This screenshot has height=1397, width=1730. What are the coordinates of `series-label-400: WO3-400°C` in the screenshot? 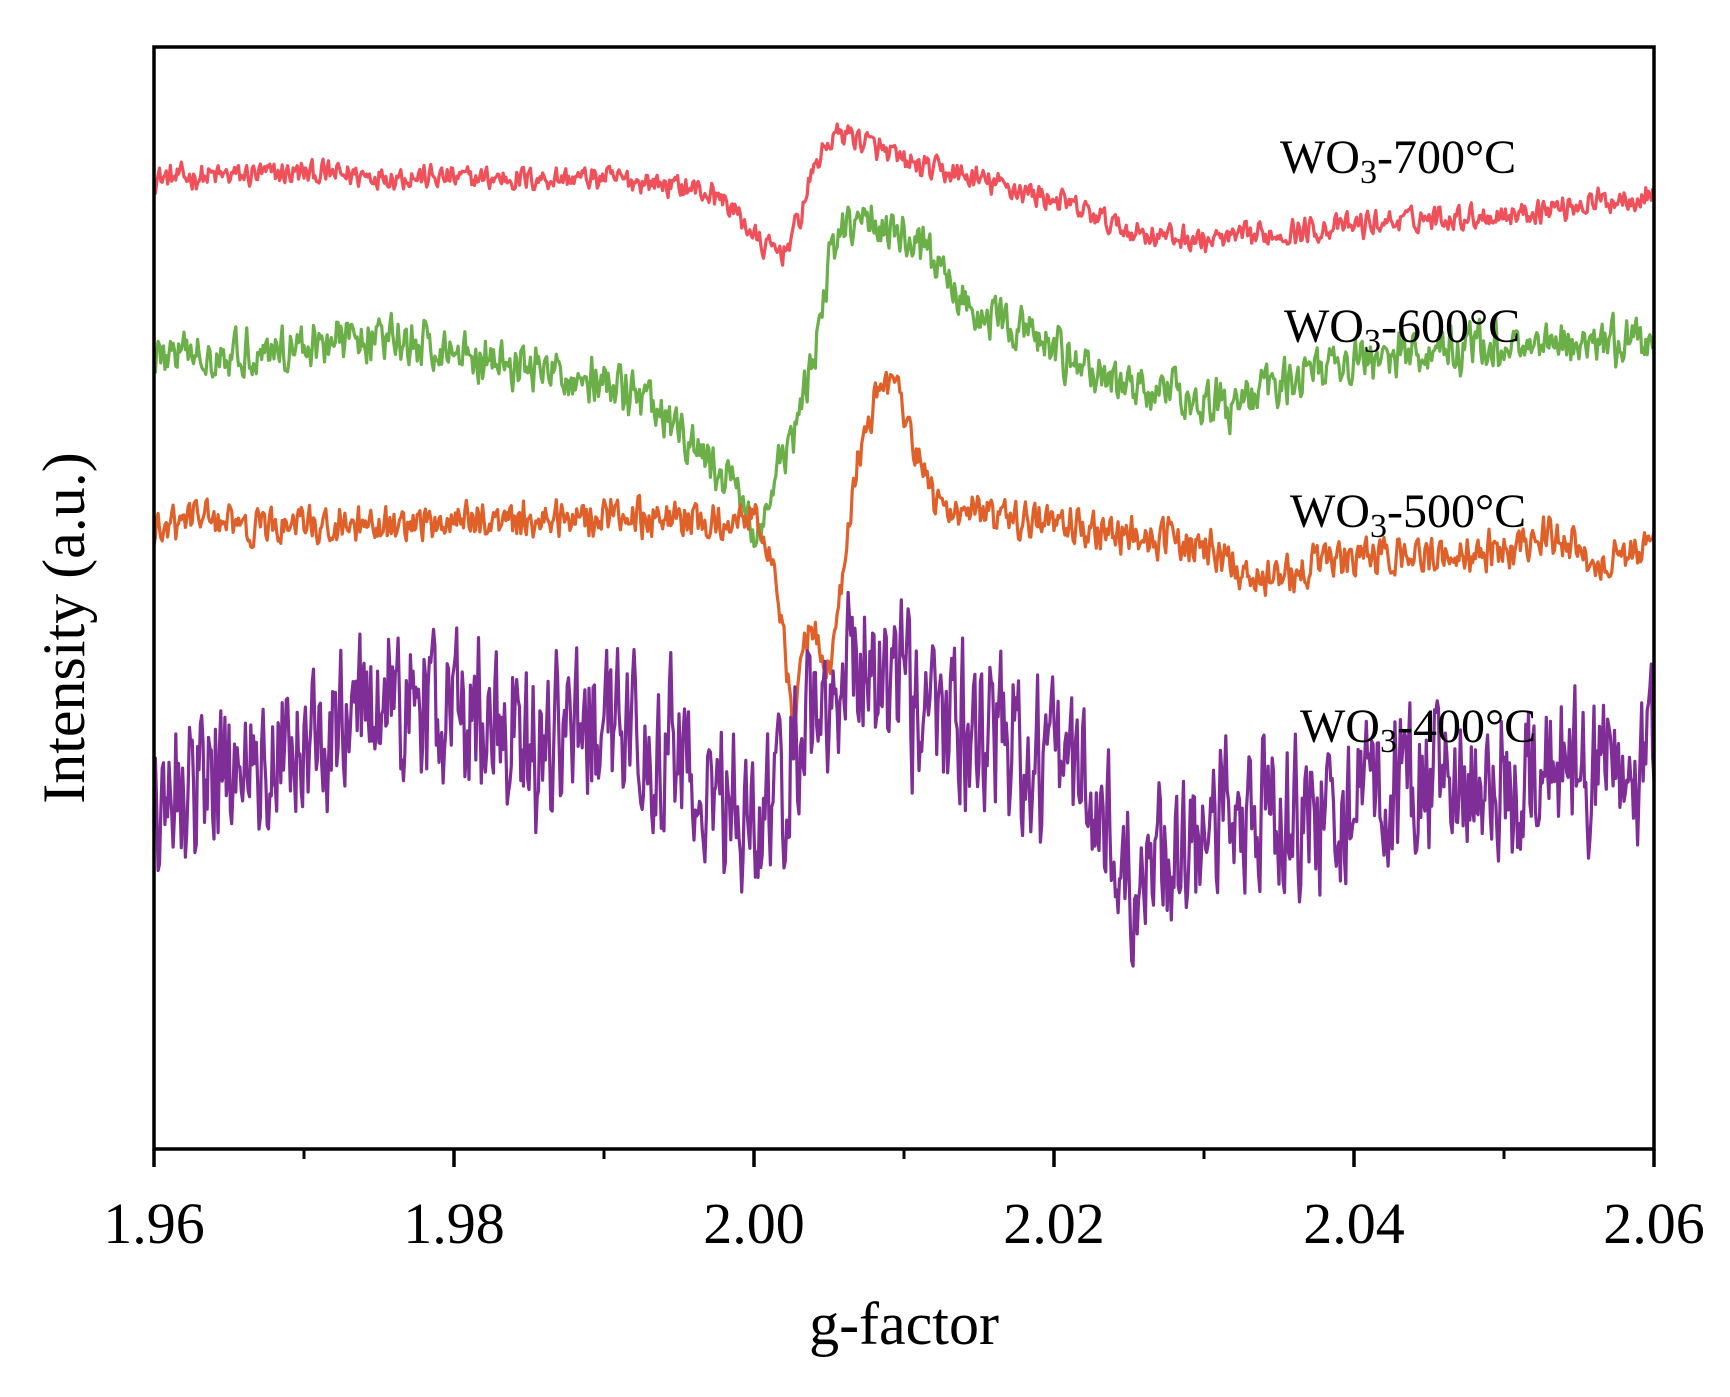 It's located at (1418, 730).